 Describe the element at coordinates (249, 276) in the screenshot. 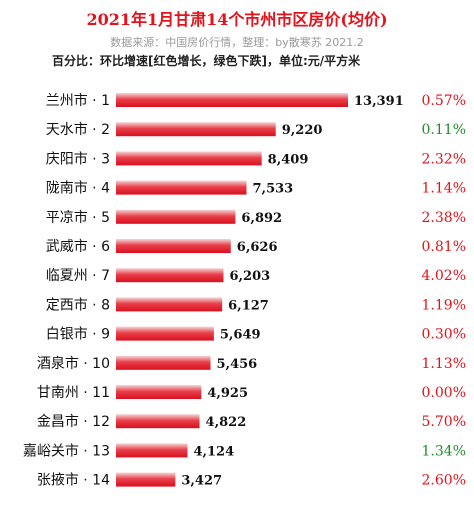

I see `value-label: 6,203` at that location.